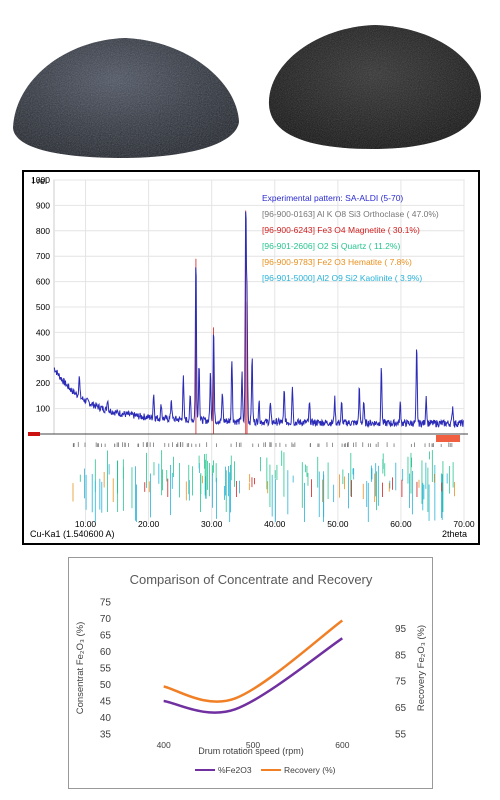  I want to click on xrd-y-label: I rel, so click(39, 181).